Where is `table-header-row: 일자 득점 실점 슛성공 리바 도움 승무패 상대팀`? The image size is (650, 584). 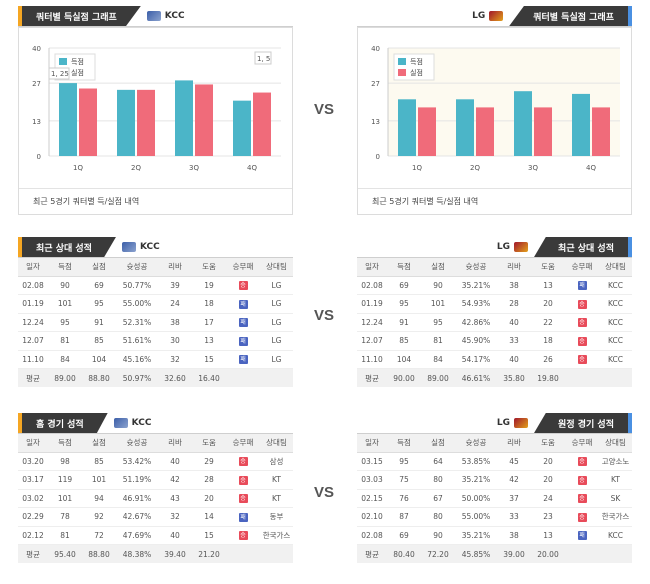
table-header-row: 일자 득점 실점 슛성공 리바 도움 승무패 상대팀 is located at coordinates (494, 267).